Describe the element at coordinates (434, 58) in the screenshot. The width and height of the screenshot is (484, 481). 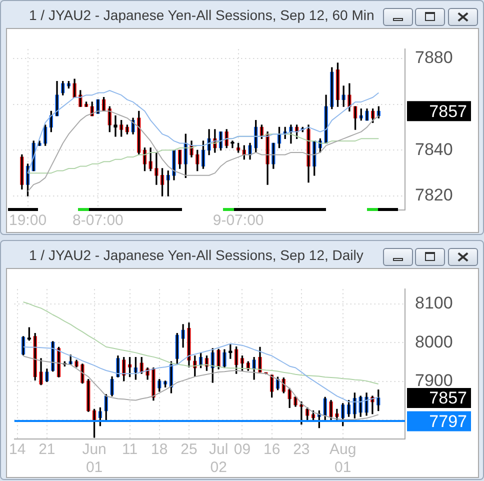
I see `y-tick-label: 7880` at that location.